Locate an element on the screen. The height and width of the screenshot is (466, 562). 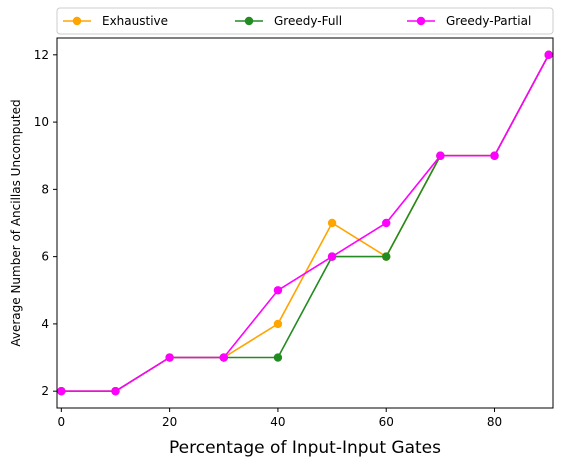
y-tick-label: 4 is located at coordinates (45, 324).